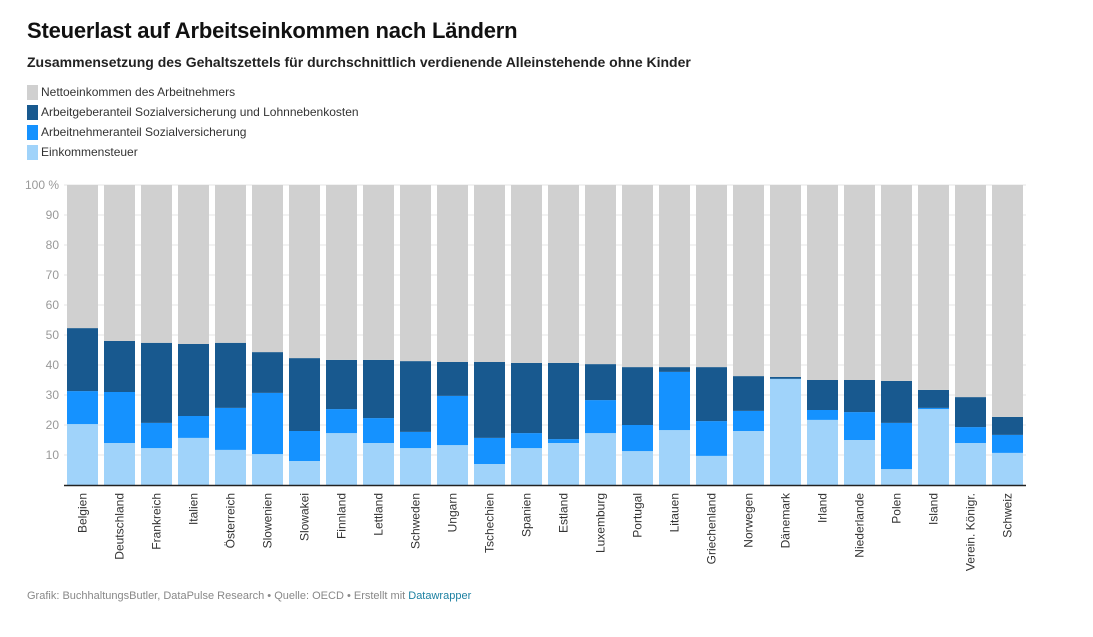 The image size is (1093, 637). Describe the element at coordinates (53, 455) in the screenshot. I see `y-tick-label: 10` at that location.